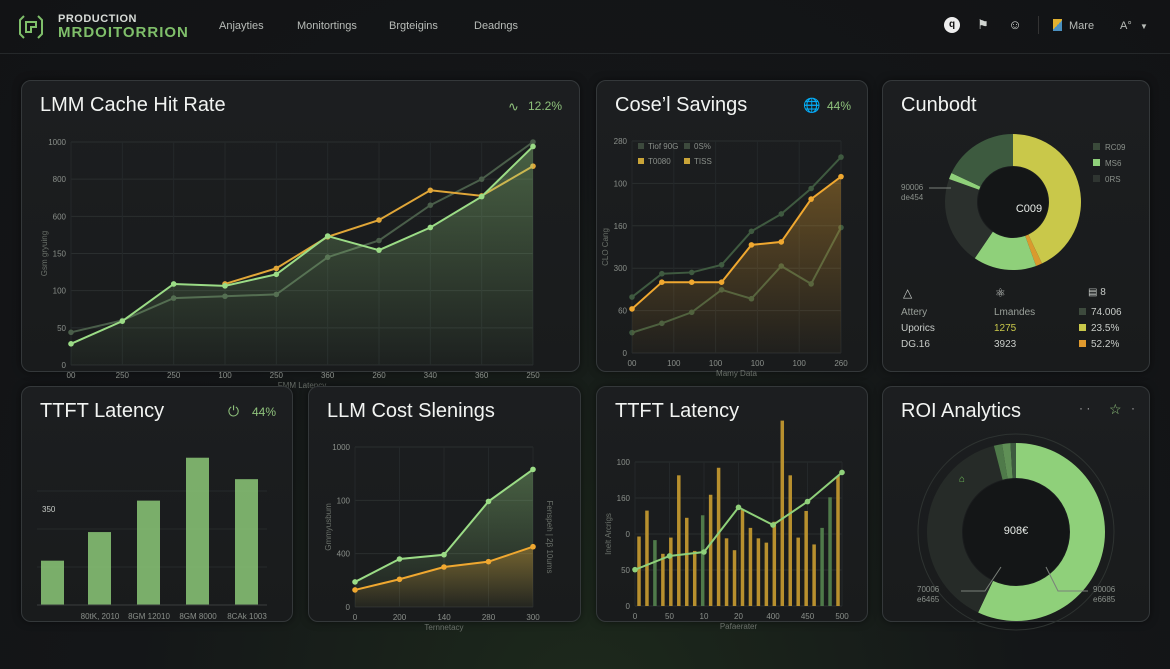 Image resolution: width=1170 pixels, height=669 pixels. What do you see at coordinates (241, 26) in the screenshot?
I see `nav-item-anjayties: Anjayties` at bounding box center [241, 26].